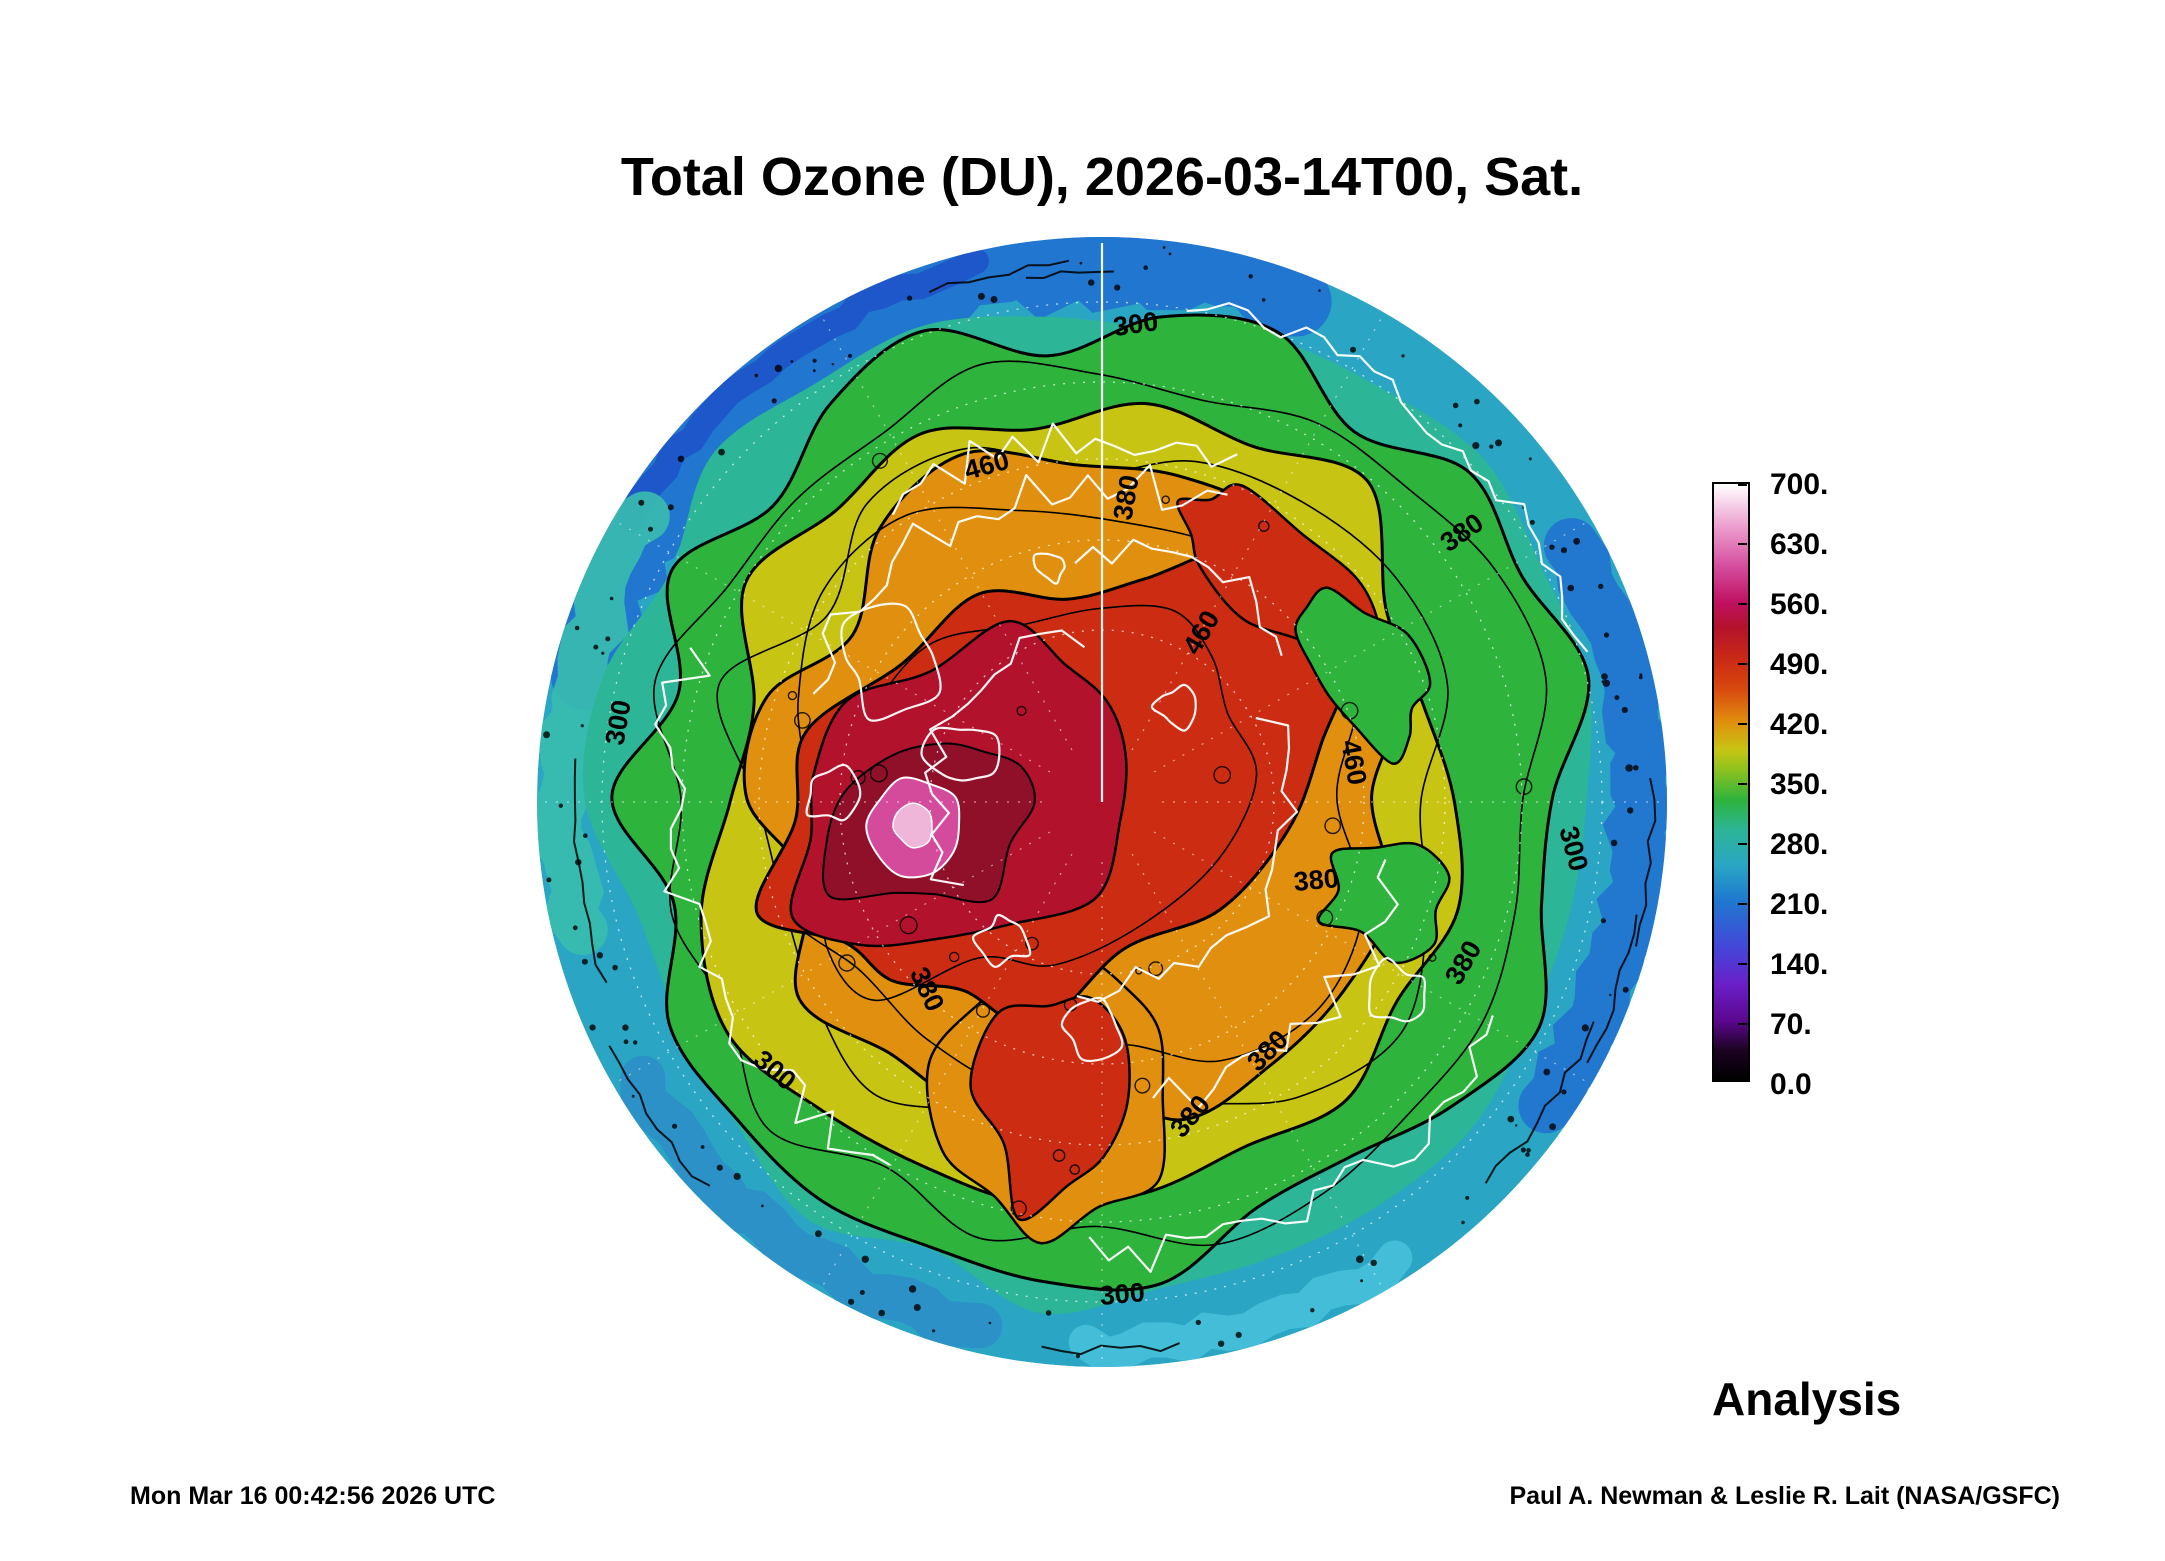 The width and height of the screenshot is (2165, 1561). I want to click on colorbar-tick-label: 70., so click(1791, 1024).